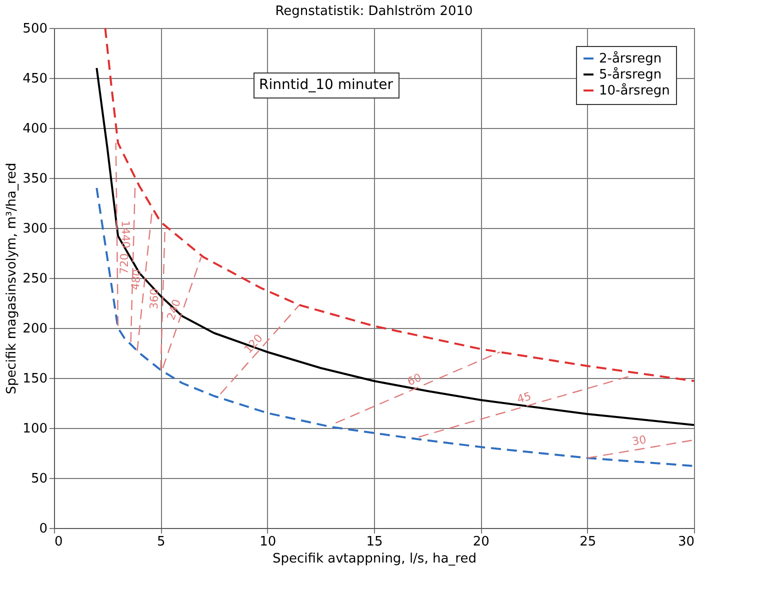 The image size is (764, 616). I want to click on x-tick-label: 25, so click(588, 542).